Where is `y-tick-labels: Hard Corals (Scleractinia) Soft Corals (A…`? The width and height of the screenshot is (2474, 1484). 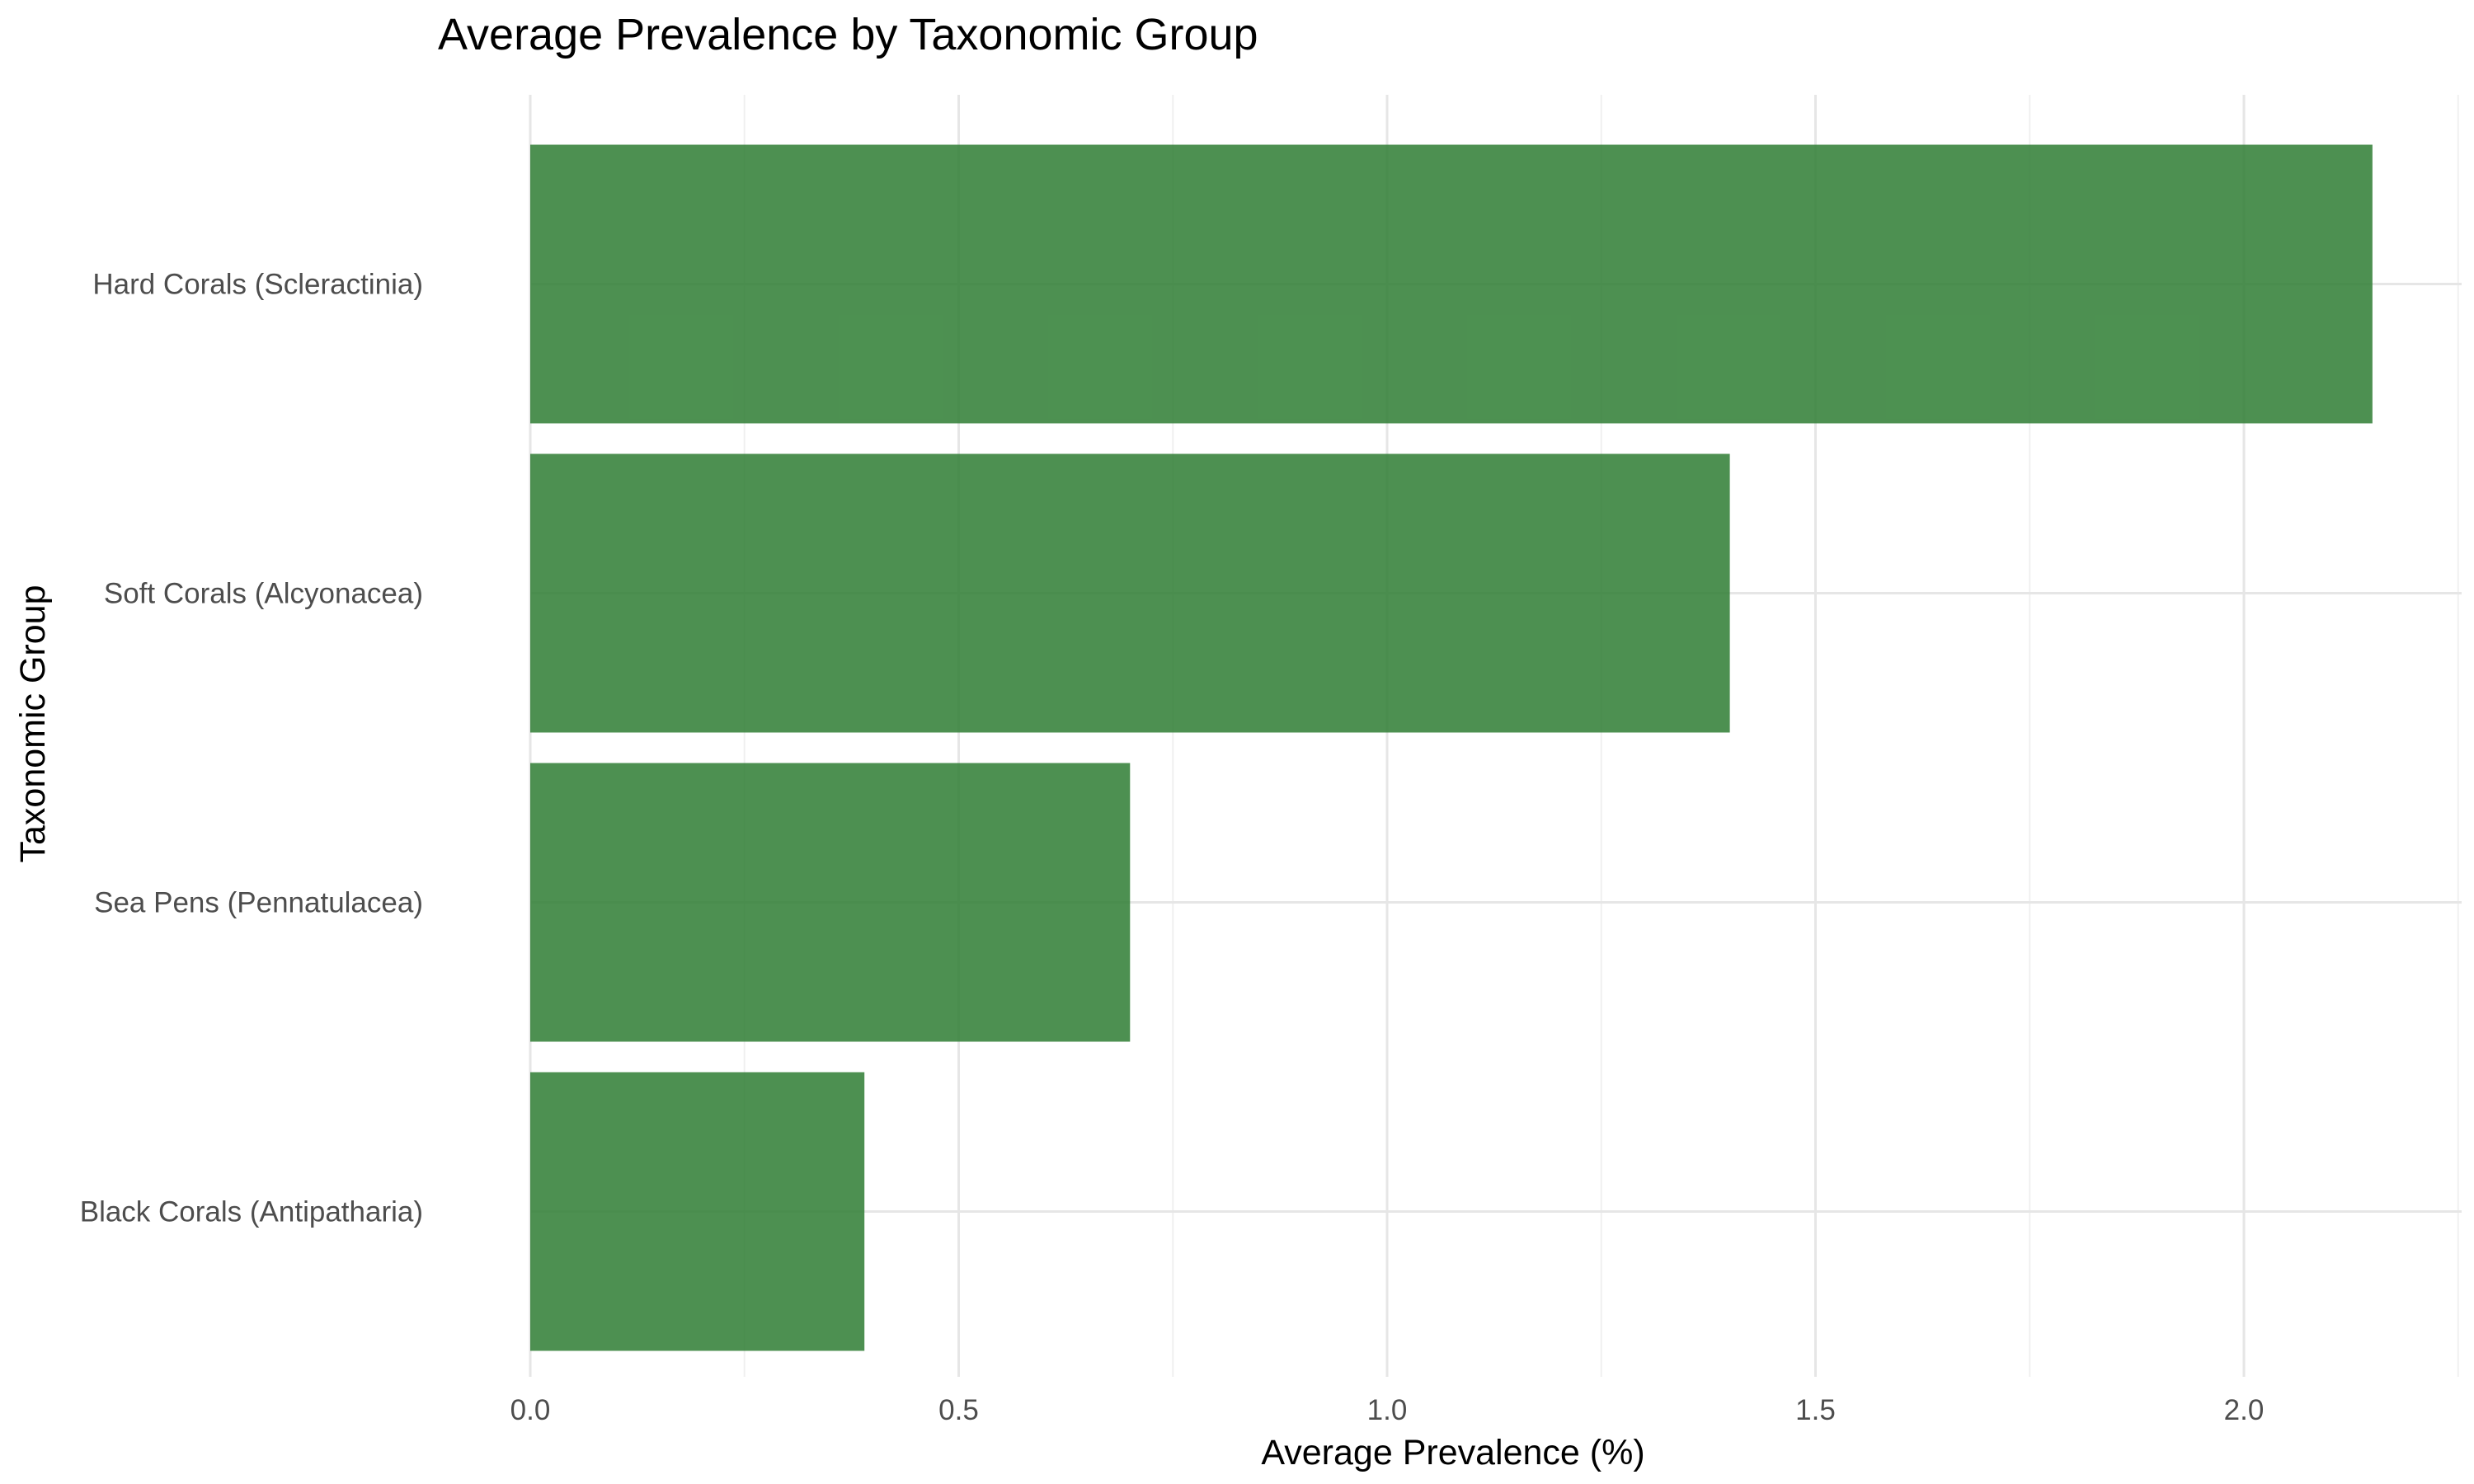 y-tick-labels: Hard Corals (Scleractinia) Soft Corals (A… is located at coordinates (251, 748).